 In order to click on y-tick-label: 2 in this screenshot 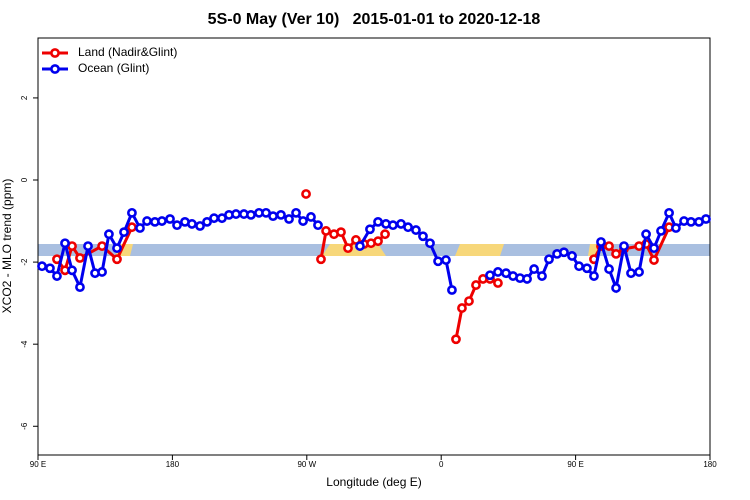, I will do `click(24, 97)`.